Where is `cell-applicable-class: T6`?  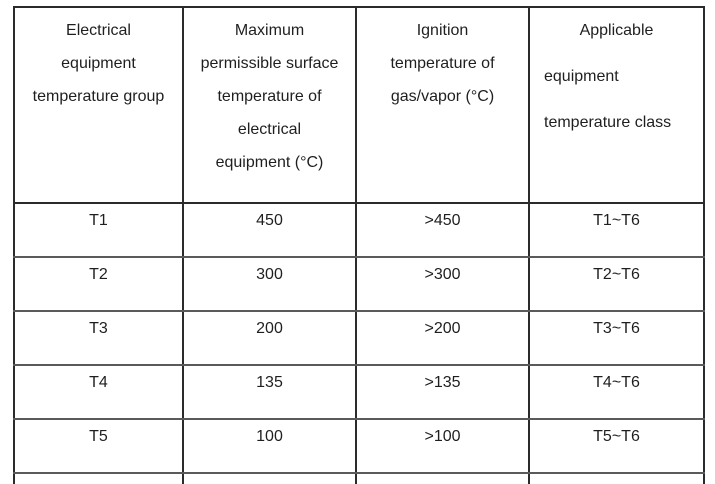
cell-applicable-class: T6 is located at coordinates (616, 478).